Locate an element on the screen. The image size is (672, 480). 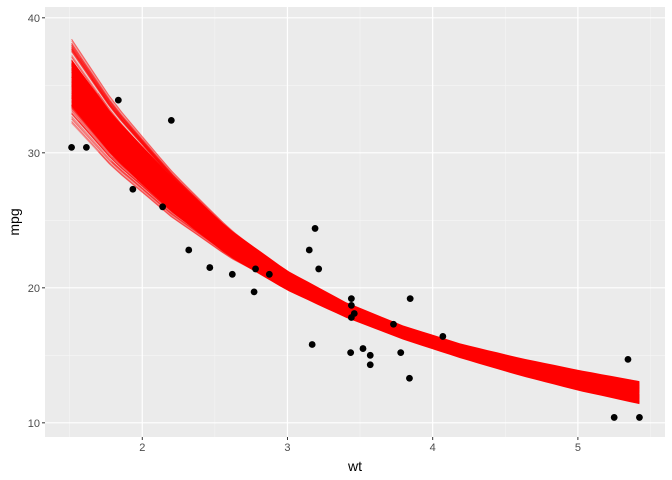
y-tick-label: 10 is located at coordinates (34, 424).